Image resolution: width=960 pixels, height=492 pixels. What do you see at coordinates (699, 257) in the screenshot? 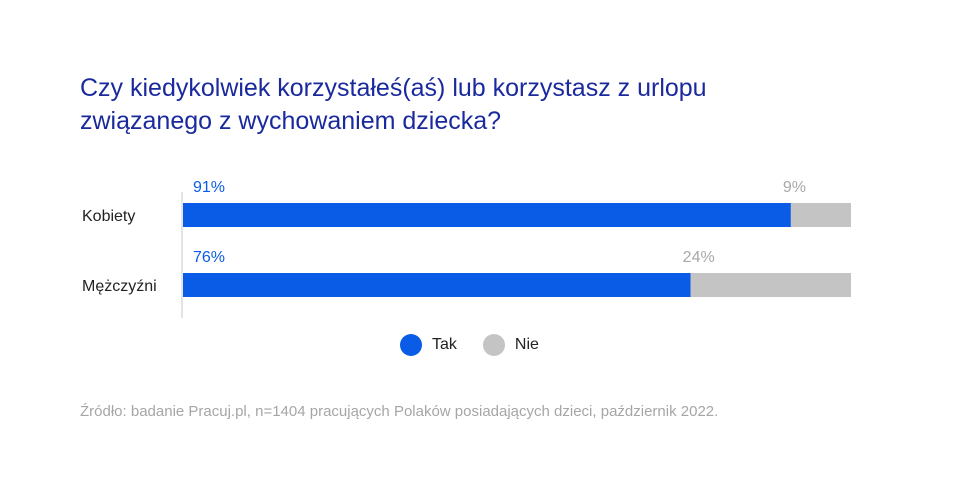
I see `data-label-nie: 24%` at bounding box center [699, 257].